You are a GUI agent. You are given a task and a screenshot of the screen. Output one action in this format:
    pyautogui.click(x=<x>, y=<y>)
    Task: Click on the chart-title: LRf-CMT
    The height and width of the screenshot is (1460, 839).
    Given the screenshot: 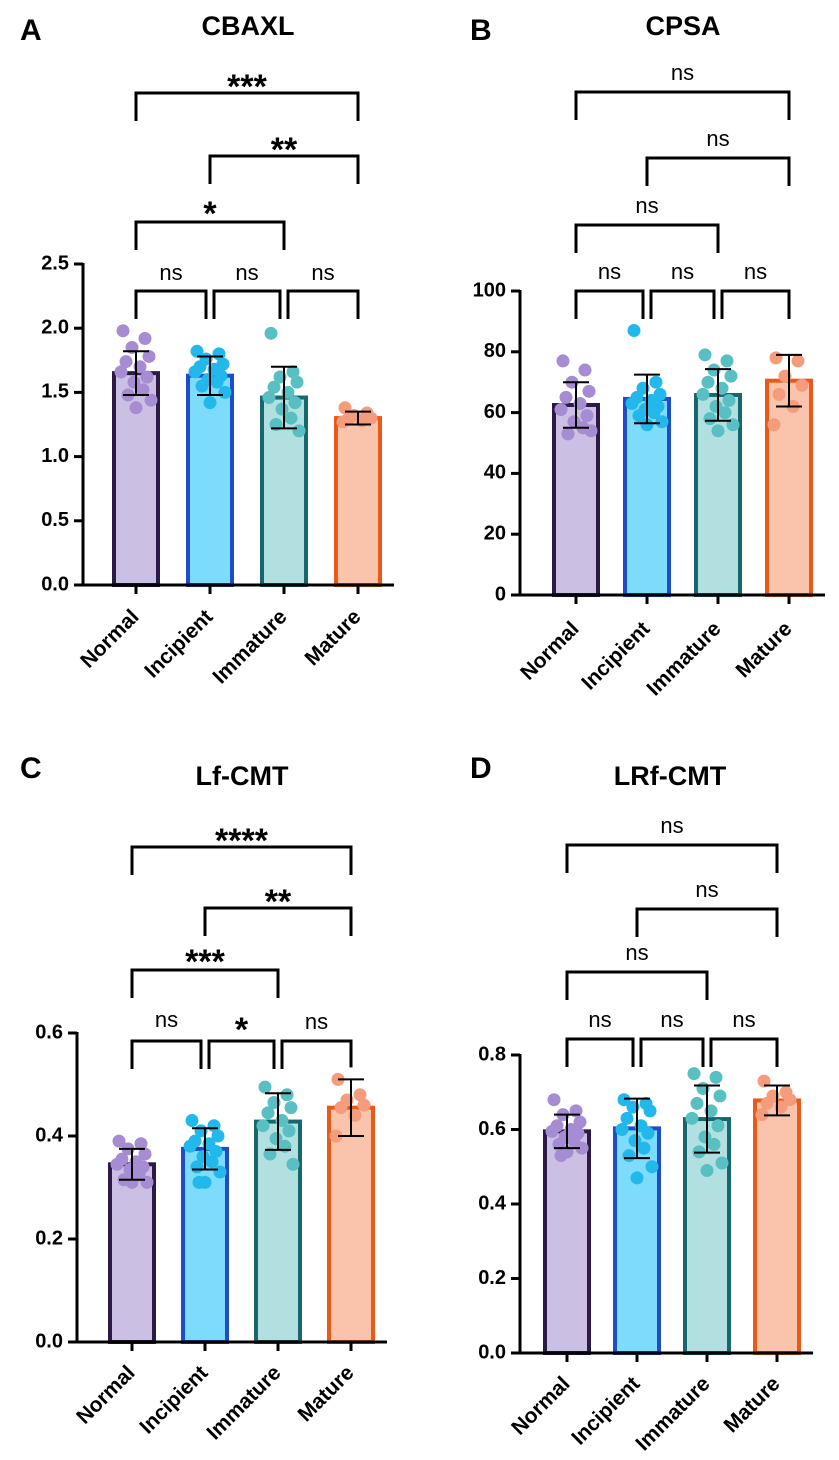 What is the action you would take?
    pyautogui.click(x=670, y=776)
    